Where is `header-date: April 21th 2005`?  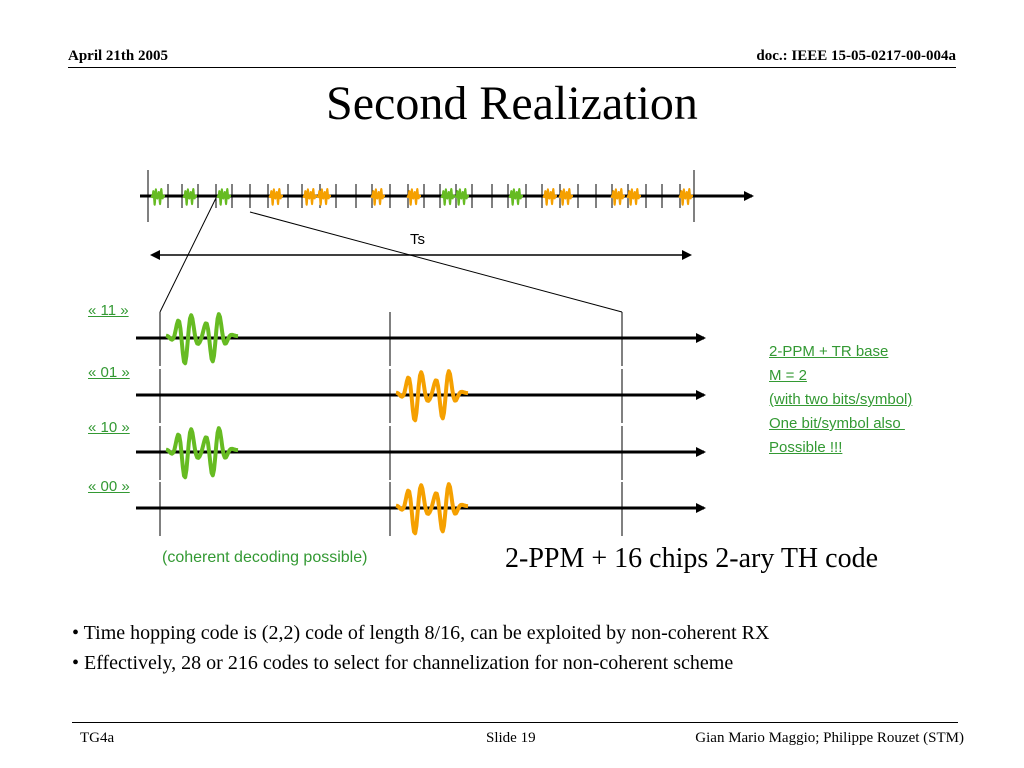
header-date: April 21th 2005 is located at coordinates (118, 56).